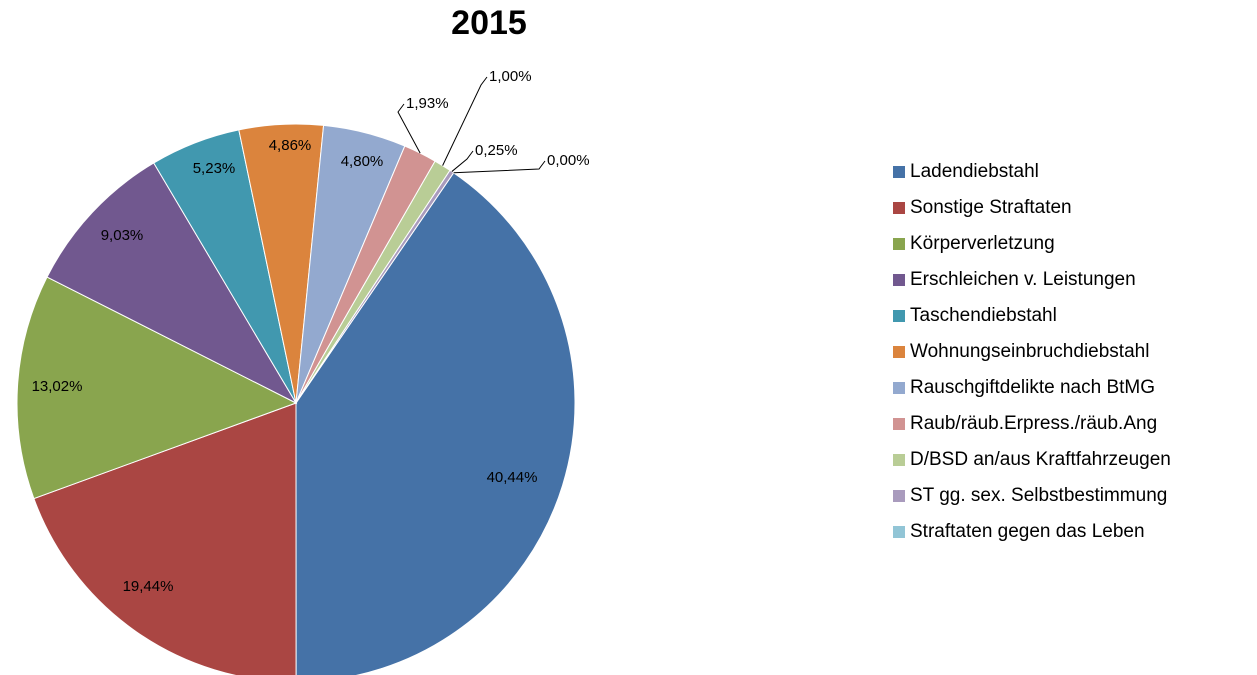 The height and width of the screenshot is (675, 1257). I want to click on legend-label: Erschleichen v. Leistungen, so click(1023, 279).